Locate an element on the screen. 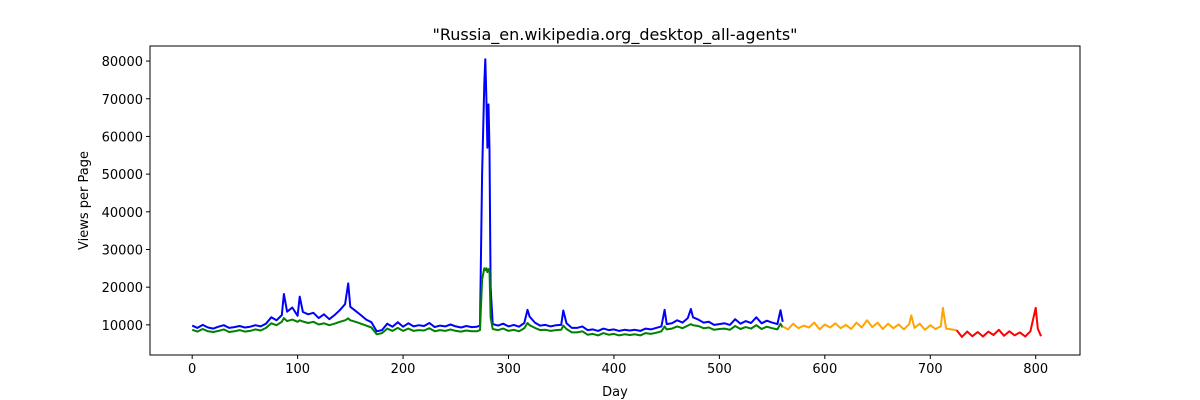 The image size is (1200, 400). x-axis-label: Day is located at coordinates (615, 392).